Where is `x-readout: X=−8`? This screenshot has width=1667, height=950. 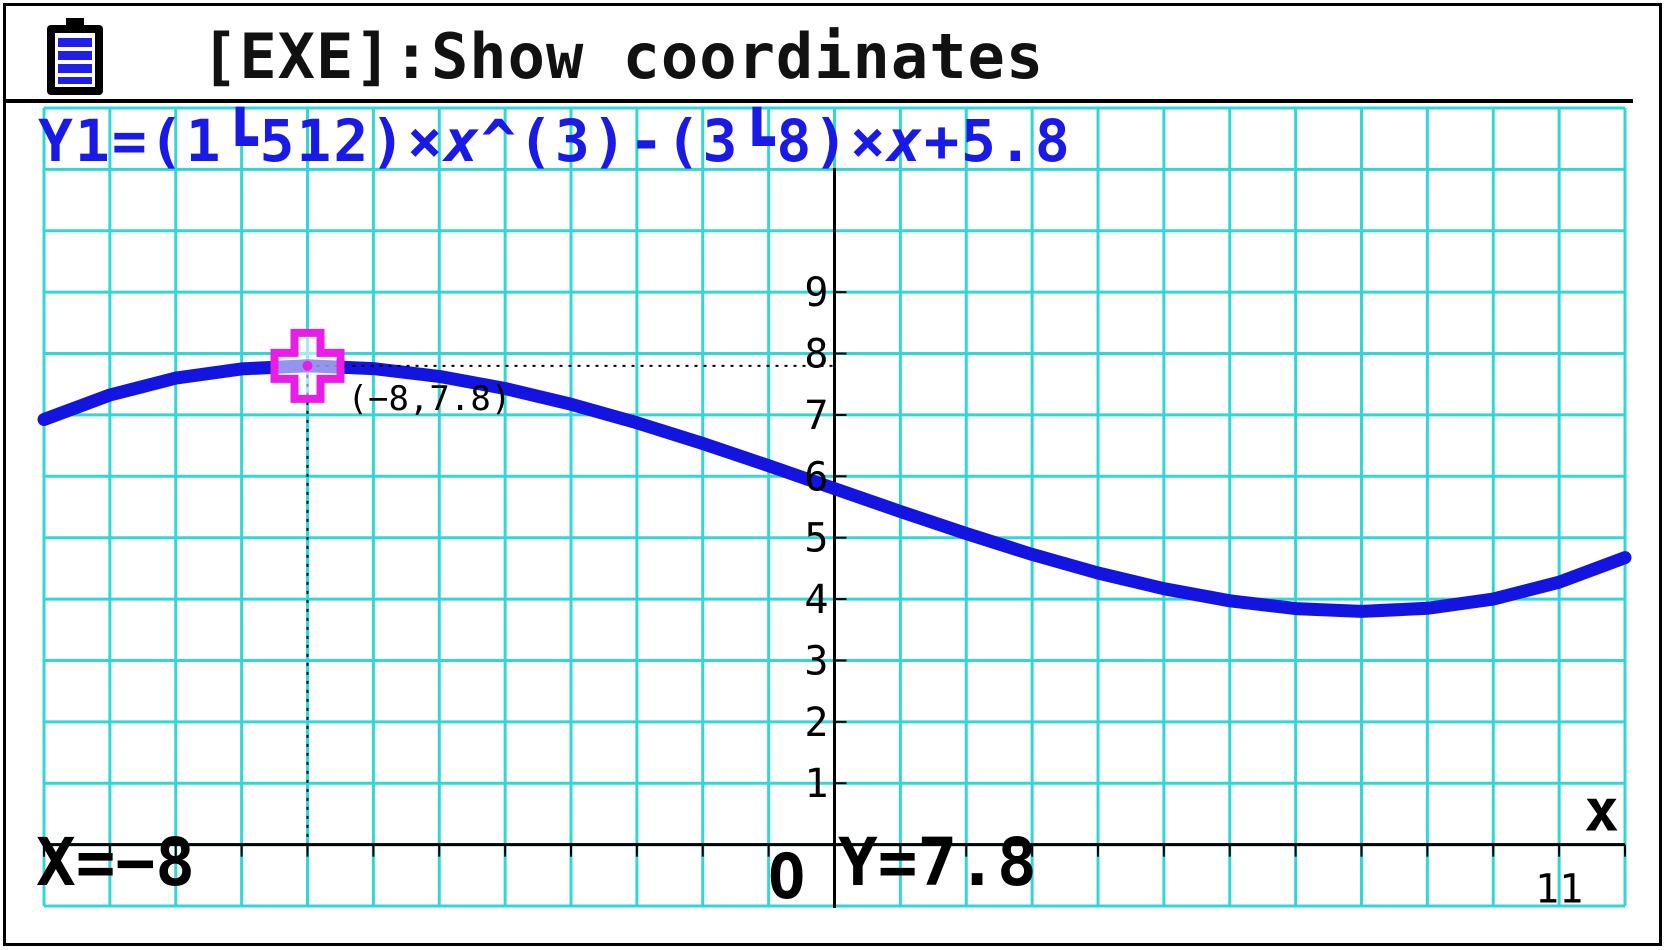
x-readout: X=−8 is located at coordinates (115, 862).